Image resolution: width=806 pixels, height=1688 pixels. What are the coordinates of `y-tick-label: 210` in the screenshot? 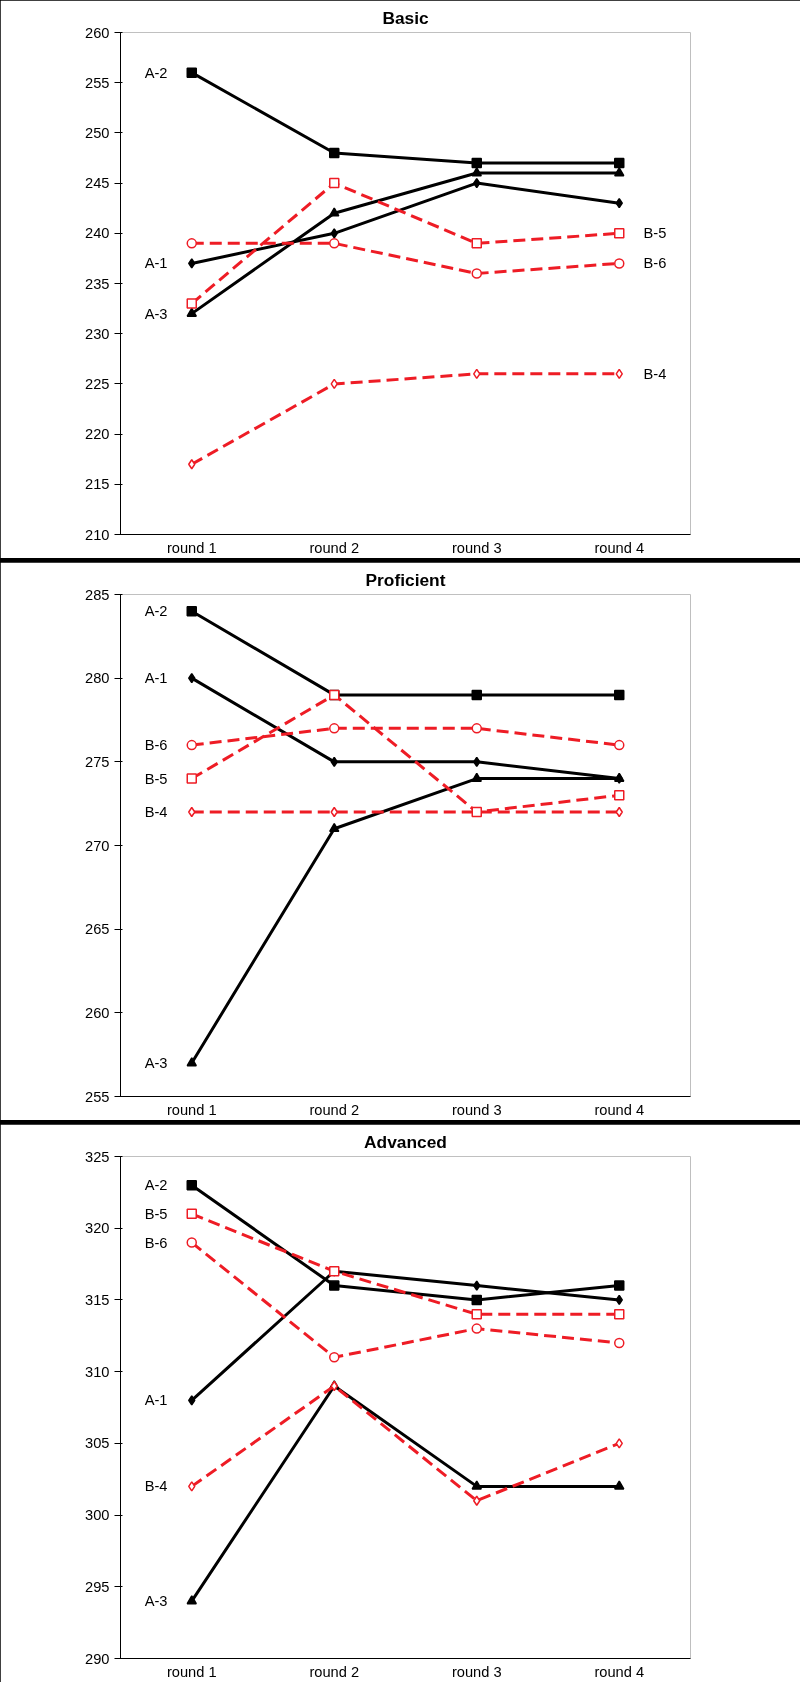 It's located at (97, 534).